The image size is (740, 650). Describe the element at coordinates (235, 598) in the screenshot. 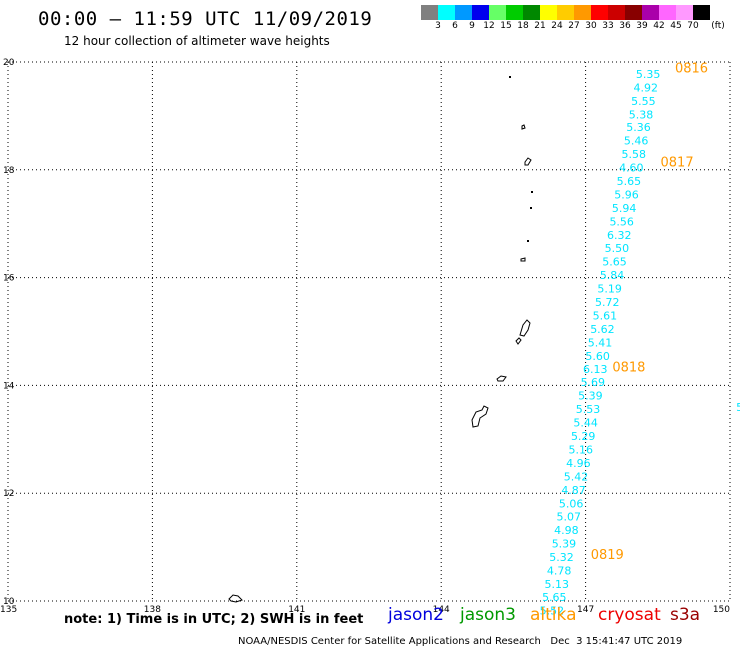

I see `island-south` at that location.